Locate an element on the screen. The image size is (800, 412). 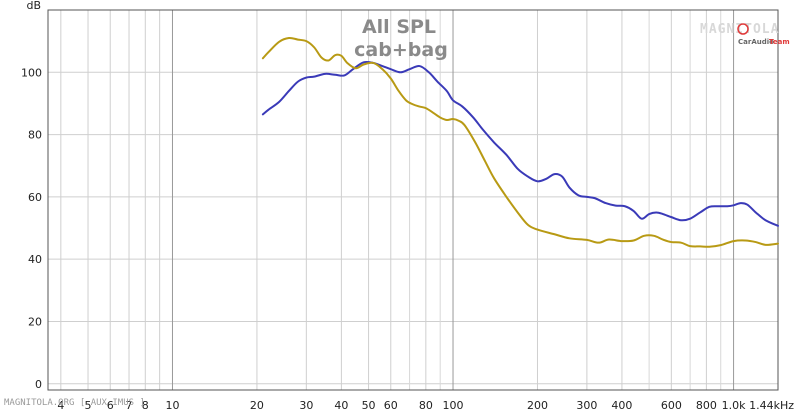
logo-brand-text: MAGNITOLA is located at coordinates (739, 29).